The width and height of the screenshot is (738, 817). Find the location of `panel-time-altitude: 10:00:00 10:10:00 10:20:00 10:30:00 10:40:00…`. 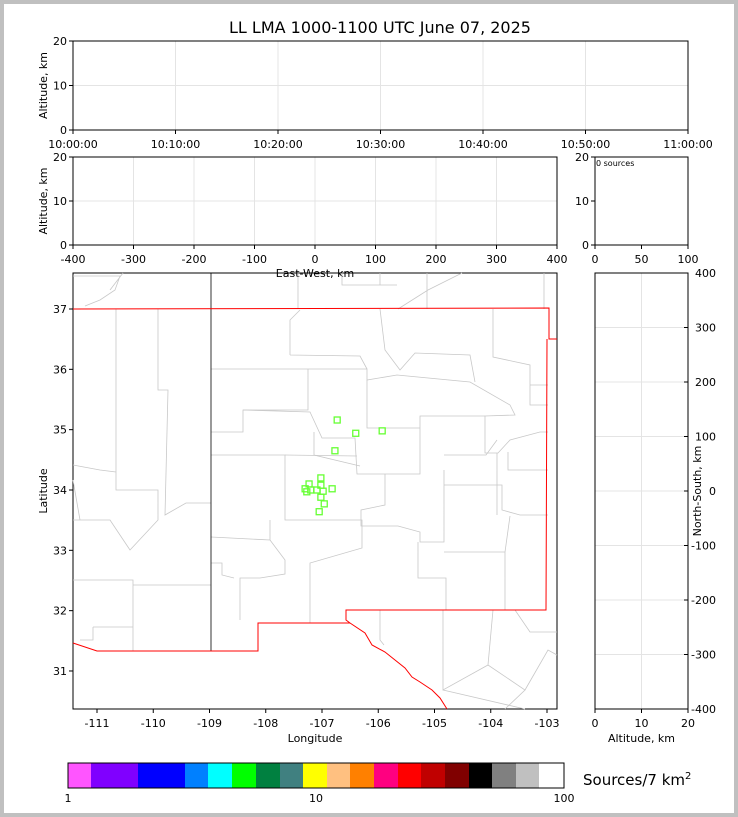

panel-time-altitude: 10:00:00 10:10:00 10:20:00 10:30:00 10:40:00… is located at coordinates (375, 93).